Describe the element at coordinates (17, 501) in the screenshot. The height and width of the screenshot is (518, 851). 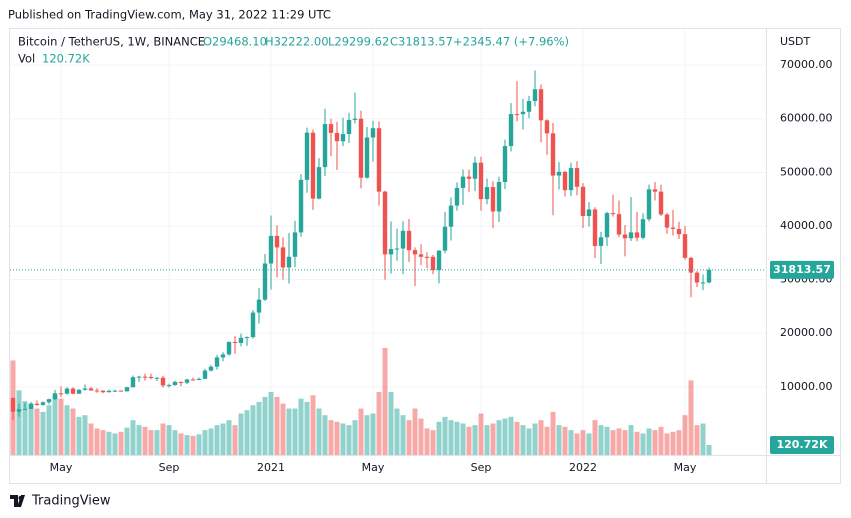
I see `tradingview-logo` at that location.